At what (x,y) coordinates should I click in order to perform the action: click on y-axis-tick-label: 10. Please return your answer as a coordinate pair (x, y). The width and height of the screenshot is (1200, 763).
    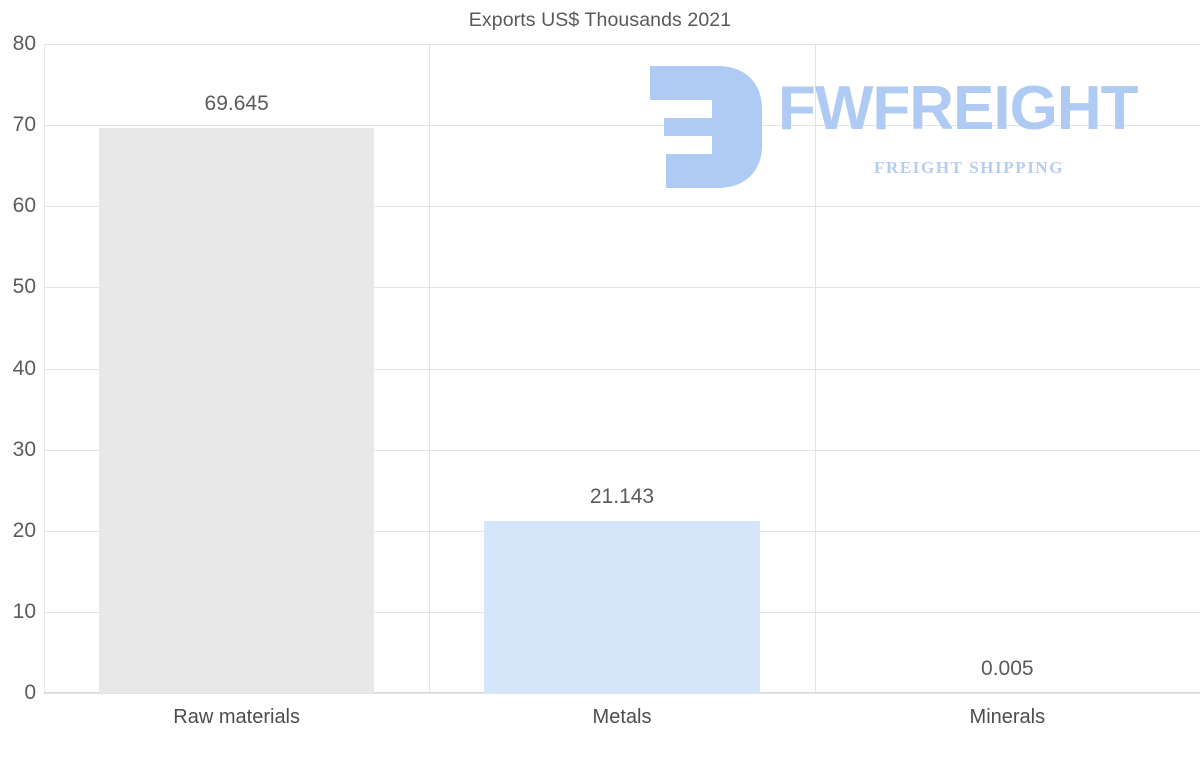
    Looking at the image, I should click on (24, 611).